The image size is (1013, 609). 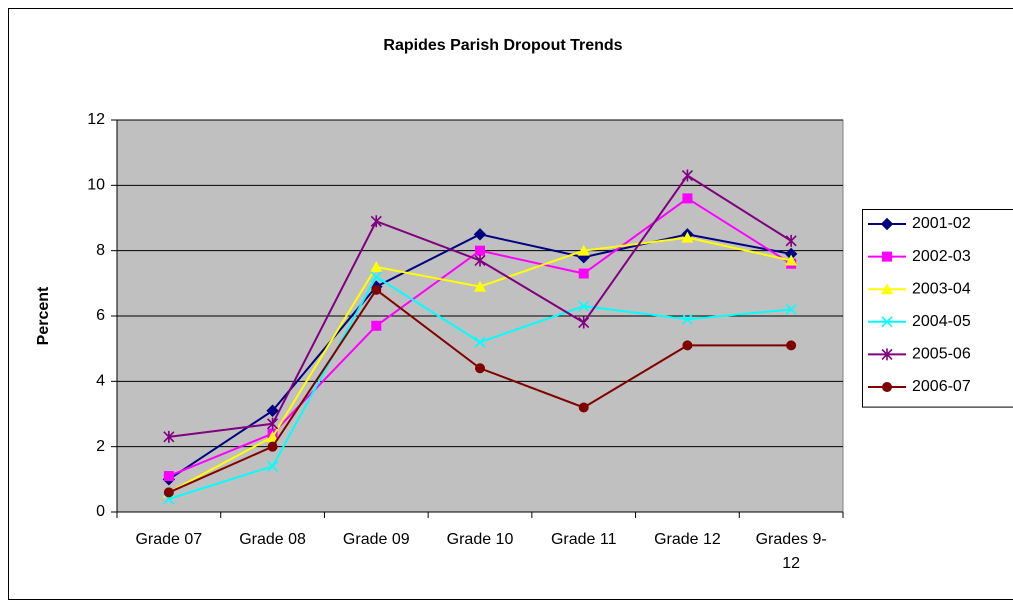 I want to click on x-tick-label: Grade 10, so click(x=480, y=539).